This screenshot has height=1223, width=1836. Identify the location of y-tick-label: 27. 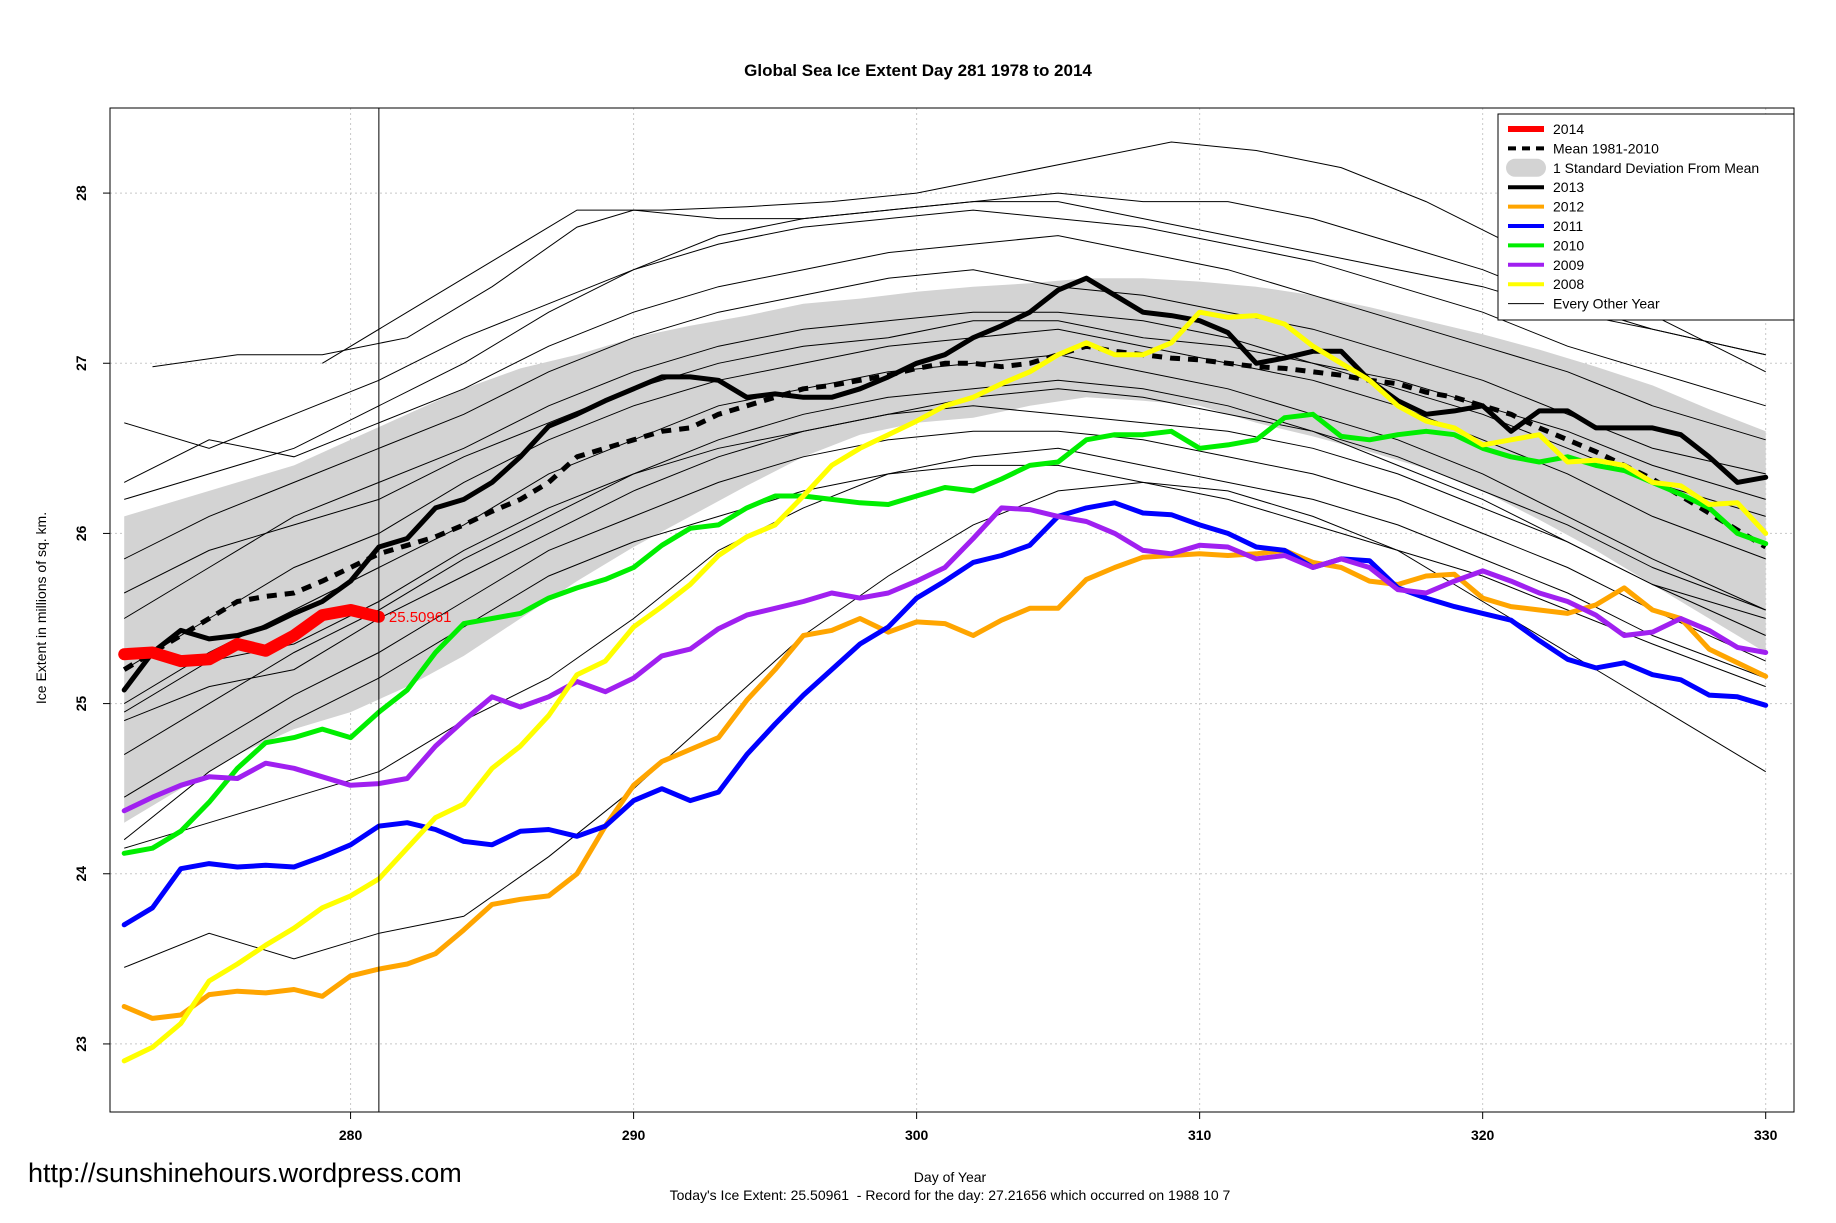
(81, 363).